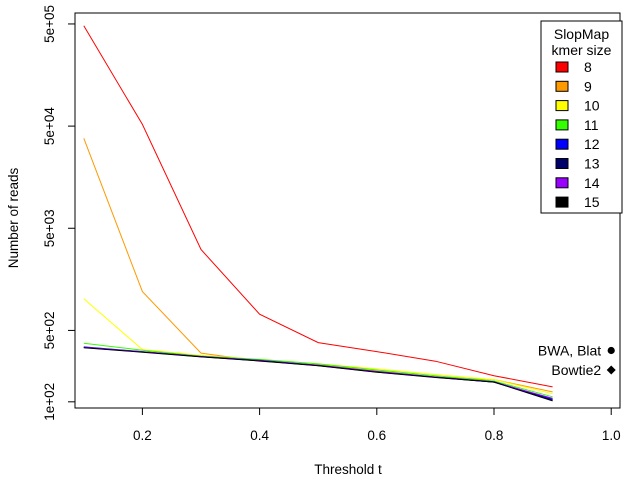  I want to click on annotation-marker-circle, so click(611, 350).